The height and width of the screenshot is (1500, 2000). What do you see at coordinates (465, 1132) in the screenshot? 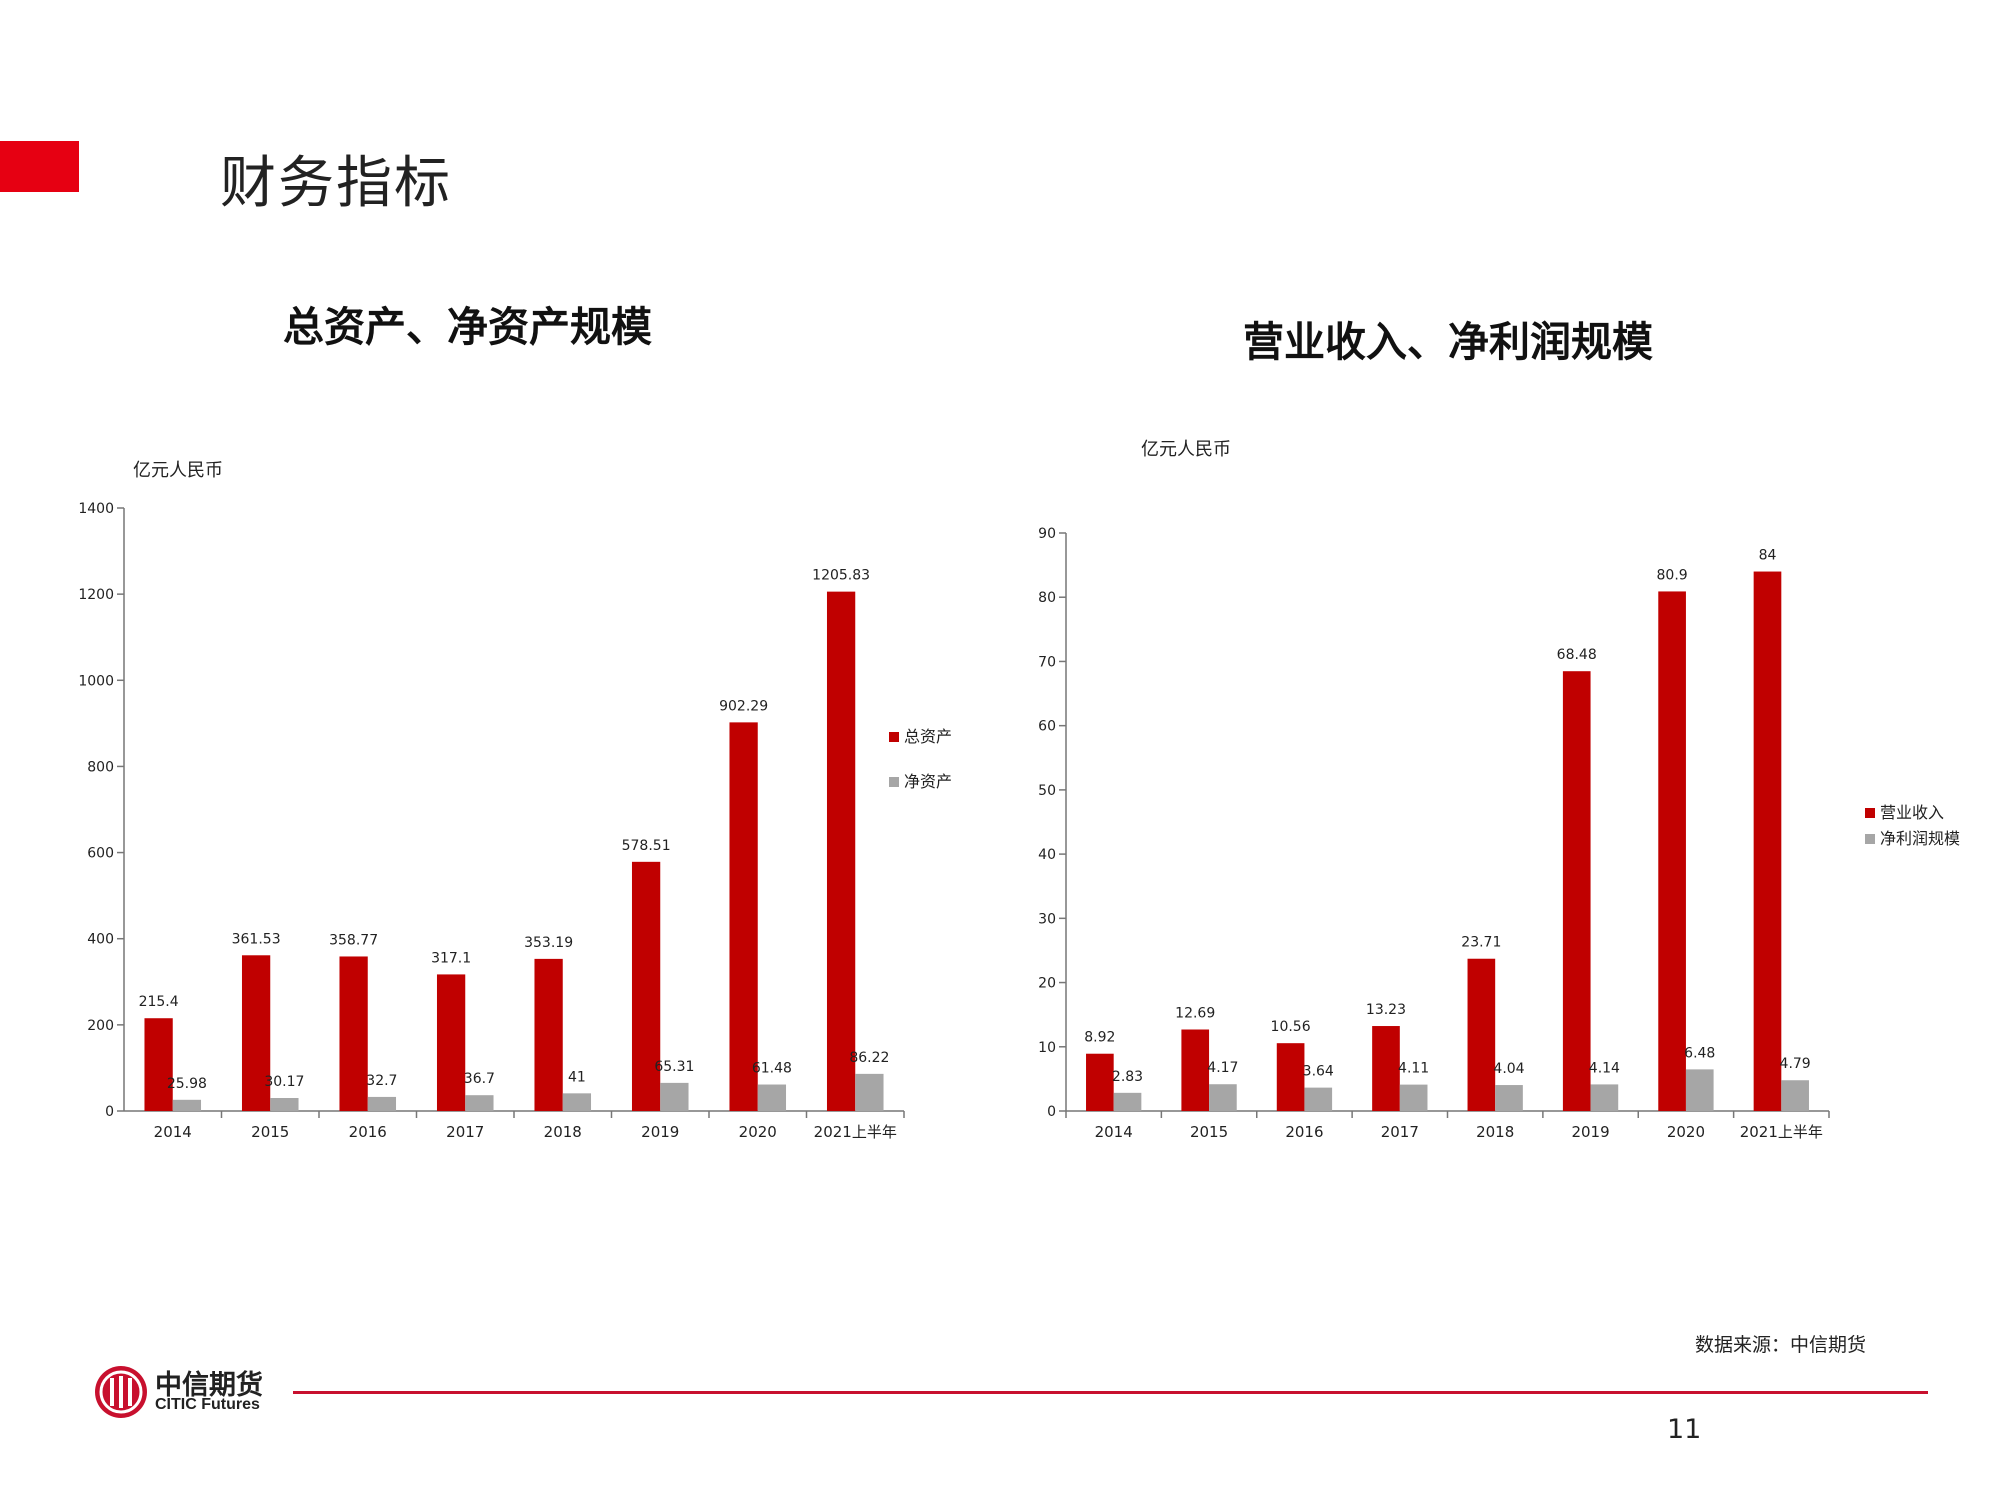
I see `chart-1-x-tick-label: 2017` at bounding box center [465, 1132].